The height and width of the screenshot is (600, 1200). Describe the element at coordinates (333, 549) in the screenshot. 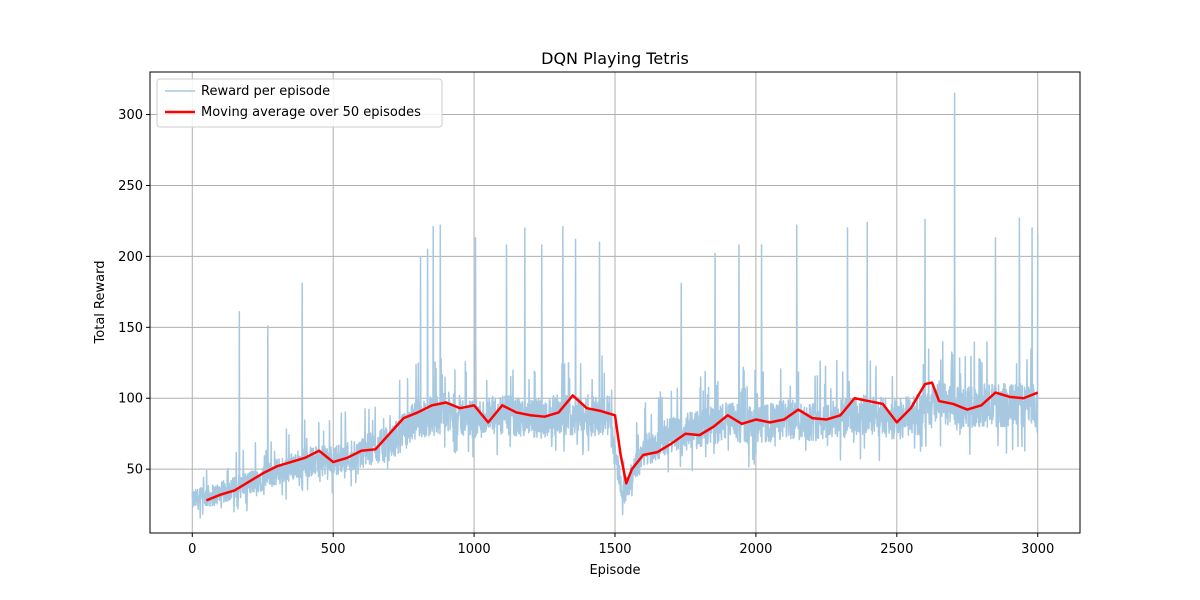

I see `x-tick-label: 500` at that location.